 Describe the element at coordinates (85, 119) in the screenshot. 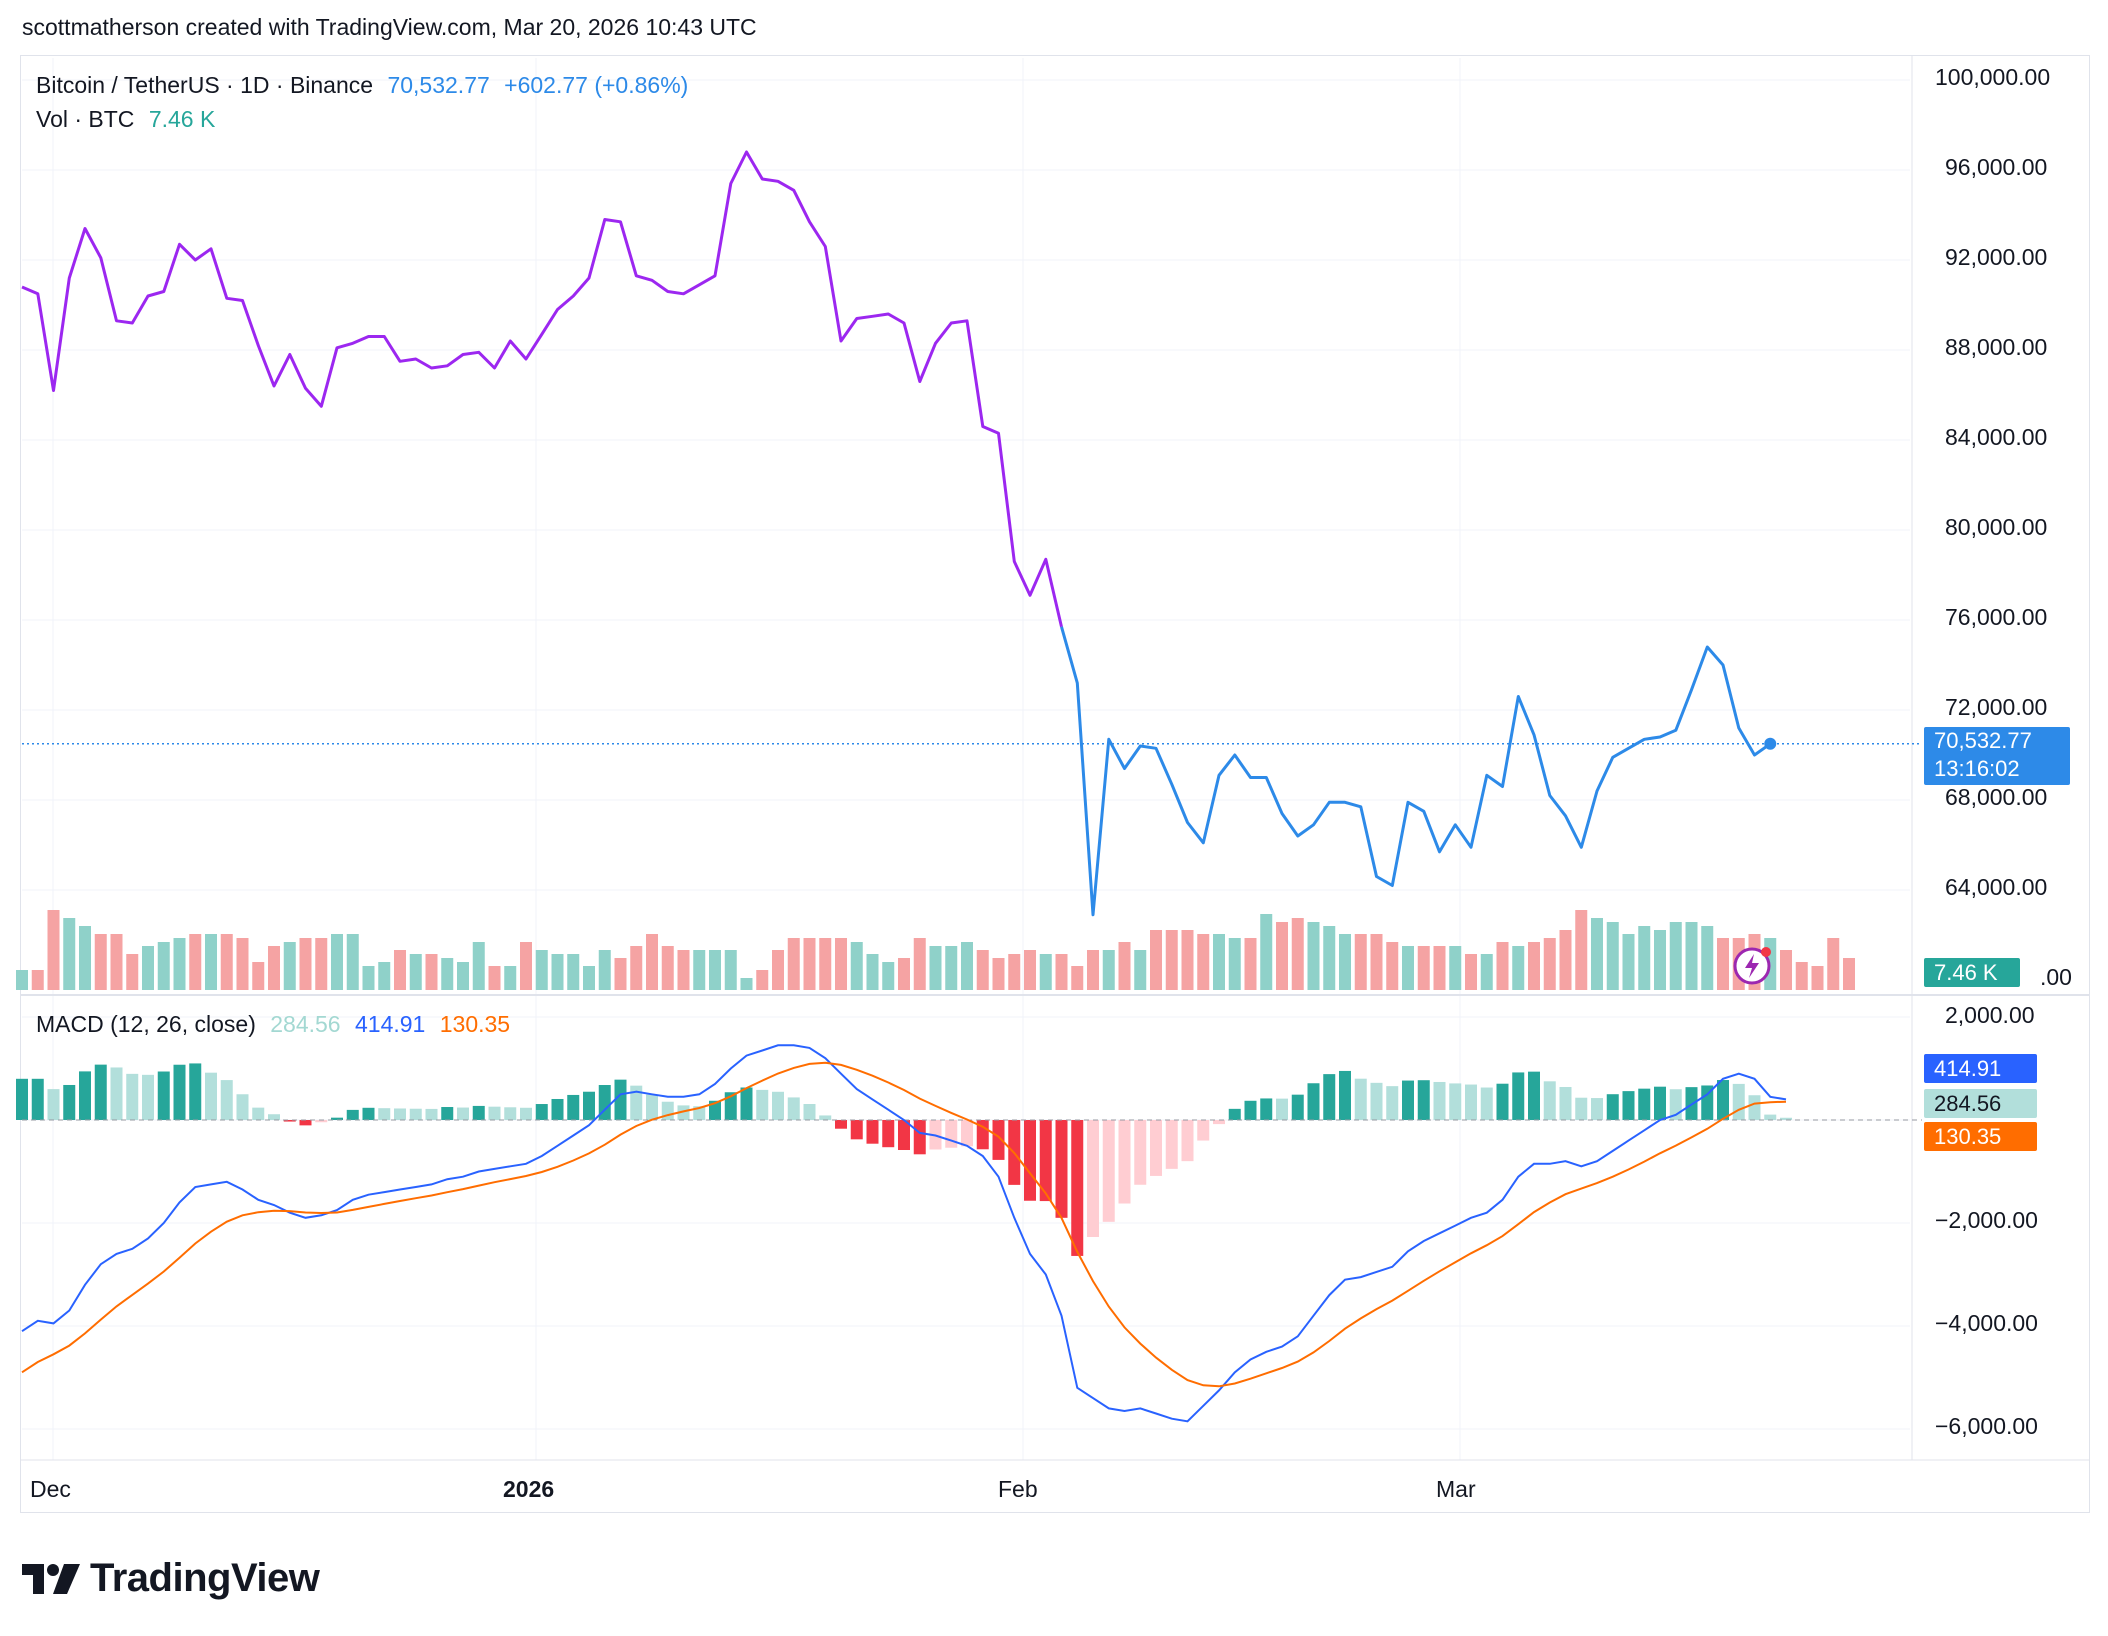

I see `volume-label: Vol · BTC` at that location.